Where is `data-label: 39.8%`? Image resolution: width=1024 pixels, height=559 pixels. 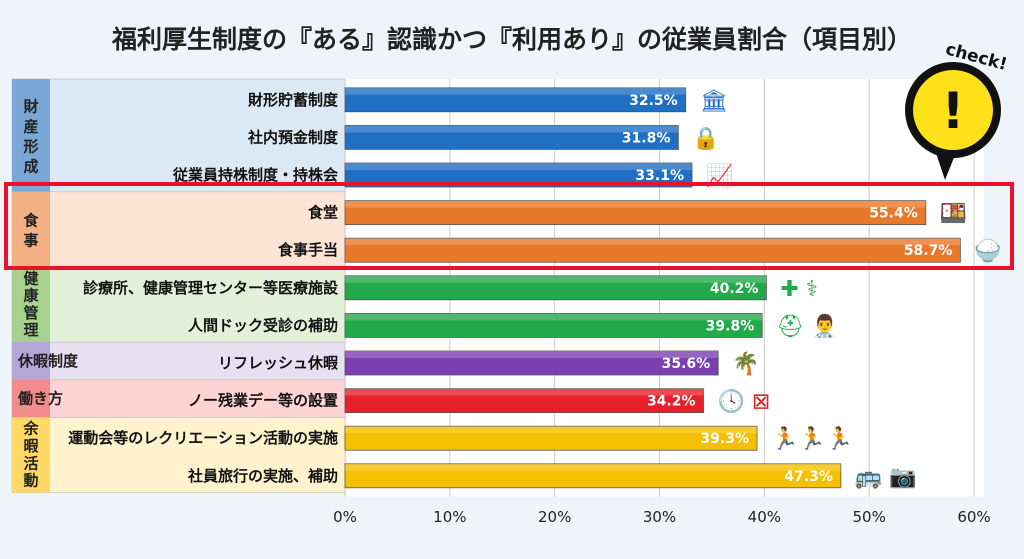 data-label: 39.8% is located at coordinates (730, 326).